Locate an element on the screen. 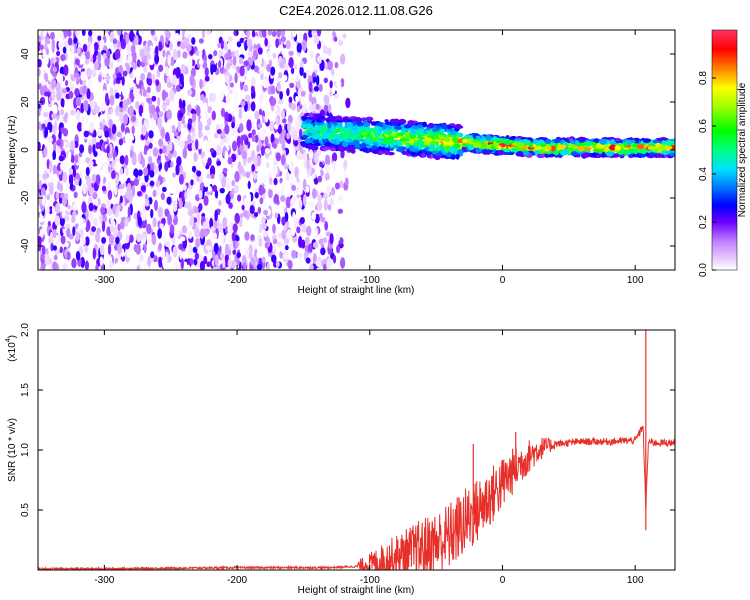 Image resolution: width=750 pixels, height=600 pixels. chart-title: C2E4.2026.012.11.08.G26 is located at coordinates (356, 10).